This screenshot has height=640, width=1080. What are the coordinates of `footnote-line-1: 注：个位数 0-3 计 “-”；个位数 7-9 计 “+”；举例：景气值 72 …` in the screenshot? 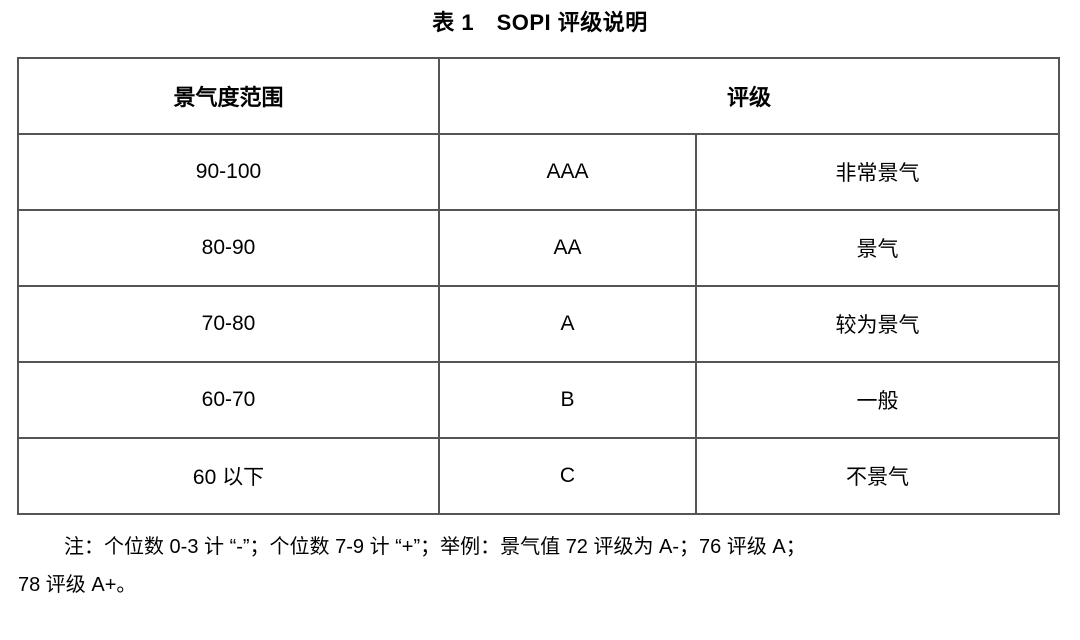 It's located at (435, 547).